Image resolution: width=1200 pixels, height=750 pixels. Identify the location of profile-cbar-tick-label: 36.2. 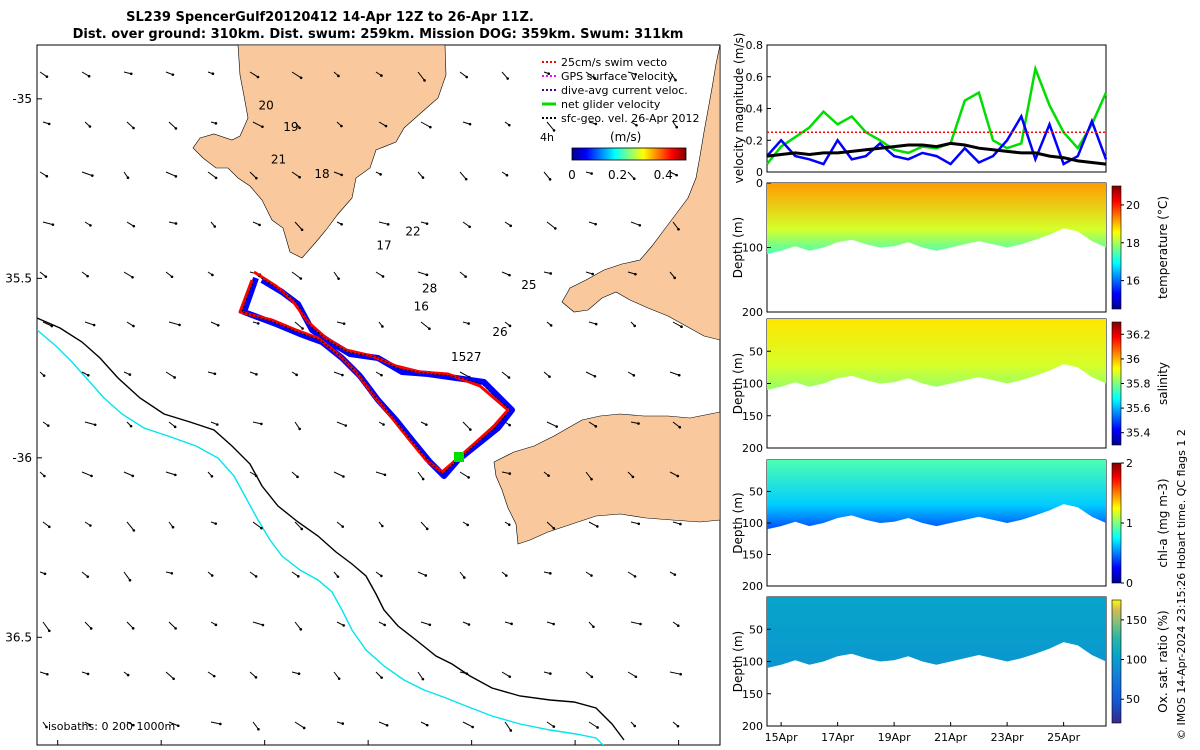
(1138, 334).